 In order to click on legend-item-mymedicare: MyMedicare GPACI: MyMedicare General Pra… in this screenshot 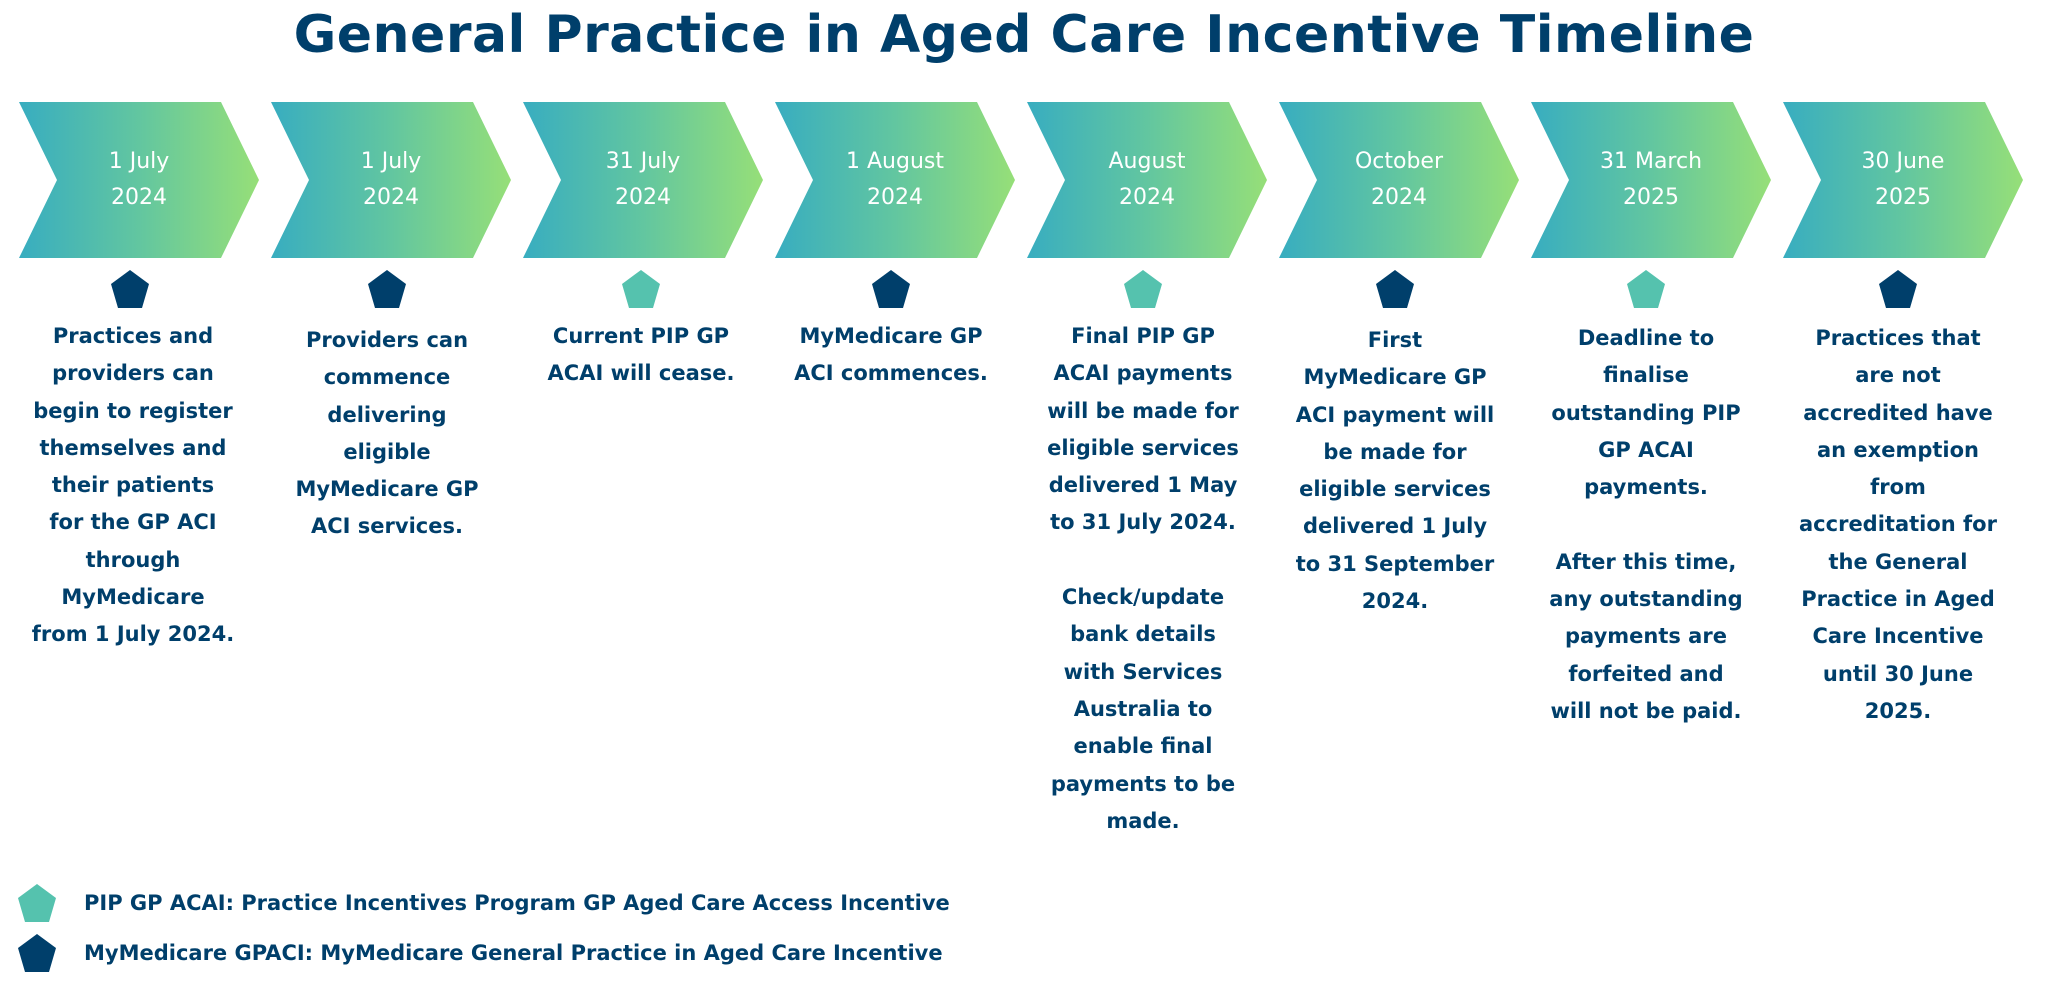, I will do `click(483, 953)`.